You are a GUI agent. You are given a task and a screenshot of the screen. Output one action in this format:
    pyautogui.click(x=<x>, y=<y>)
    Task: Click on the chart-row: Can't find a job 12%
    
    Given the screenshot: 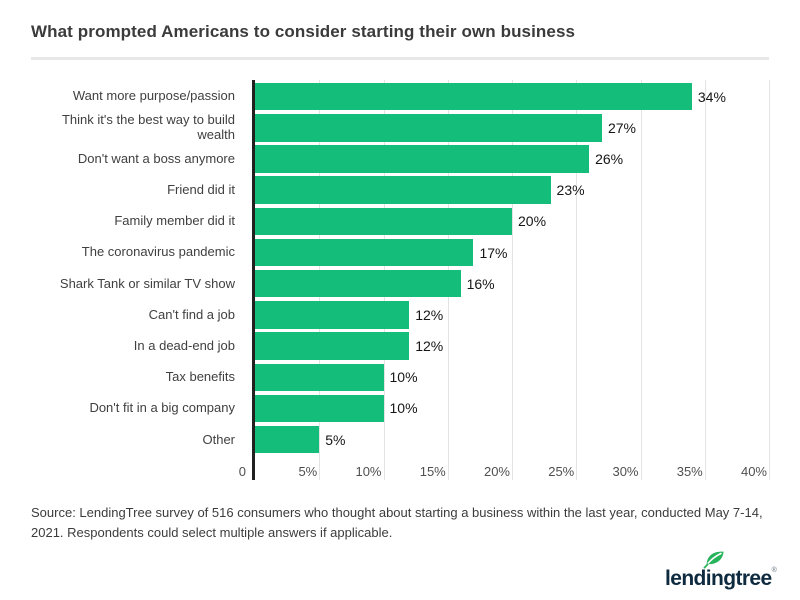 What is the action you would take?
    pyautogui.click(x=400, y=314)
    